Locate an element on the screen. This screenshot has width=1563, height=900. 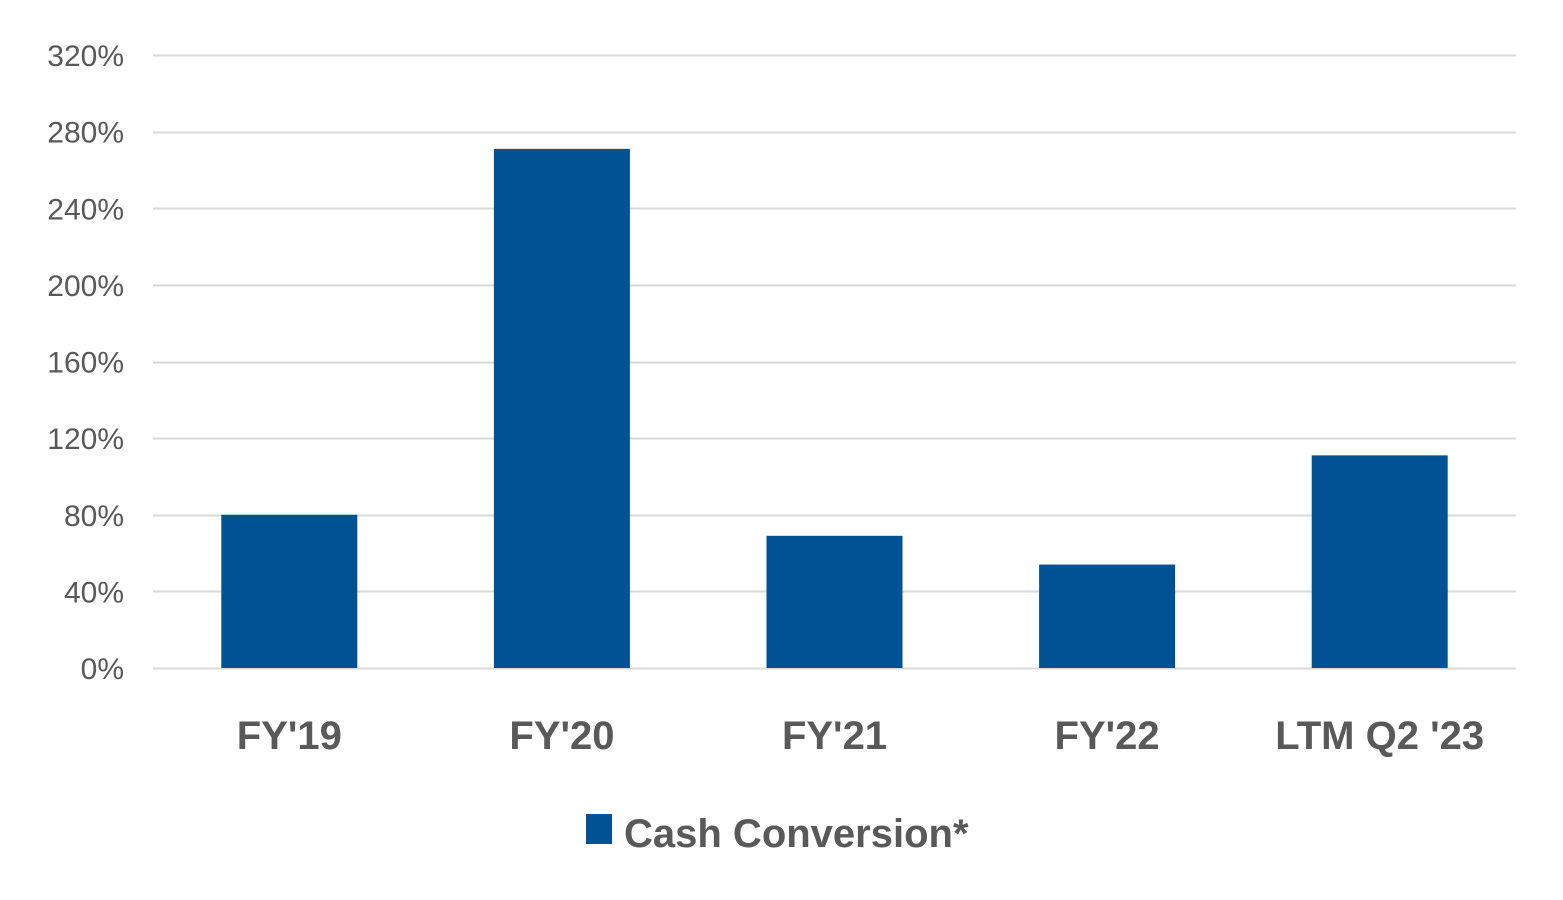
y-tick-label: 280% is located at coordinates (85, 133).